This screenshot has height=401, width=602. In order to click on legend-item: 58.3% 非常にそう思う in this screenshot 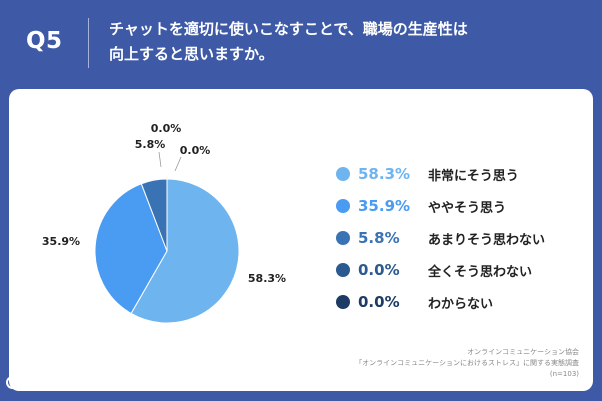, I will do `click(440, 174)`.